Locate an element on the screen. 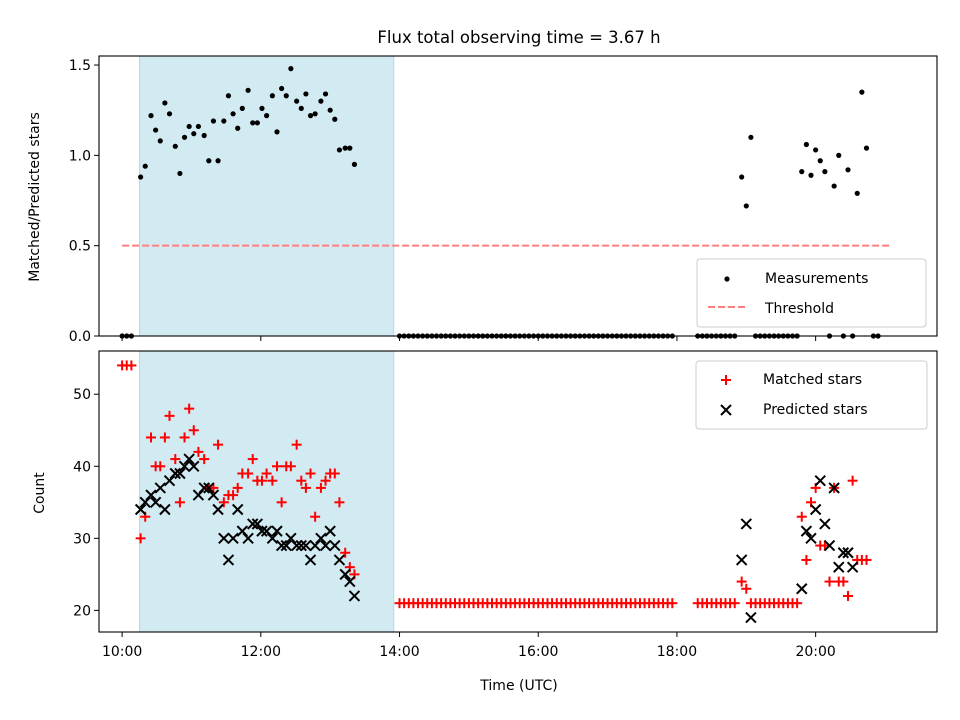  count-x-ticks: 10:00 12:00 14:00 16:00 18:00 20:00 is located at coordinates (469, 646).